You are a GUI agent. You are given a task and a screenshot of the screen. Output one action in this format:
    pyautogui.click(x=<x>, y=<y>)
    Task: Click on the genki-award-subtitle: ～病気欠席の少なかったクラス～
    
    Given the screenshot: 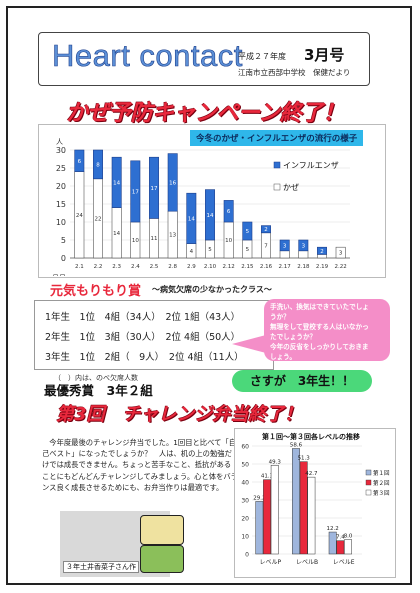 What is the action you would take?
    pyautogui.click(x=212, y=289)
    